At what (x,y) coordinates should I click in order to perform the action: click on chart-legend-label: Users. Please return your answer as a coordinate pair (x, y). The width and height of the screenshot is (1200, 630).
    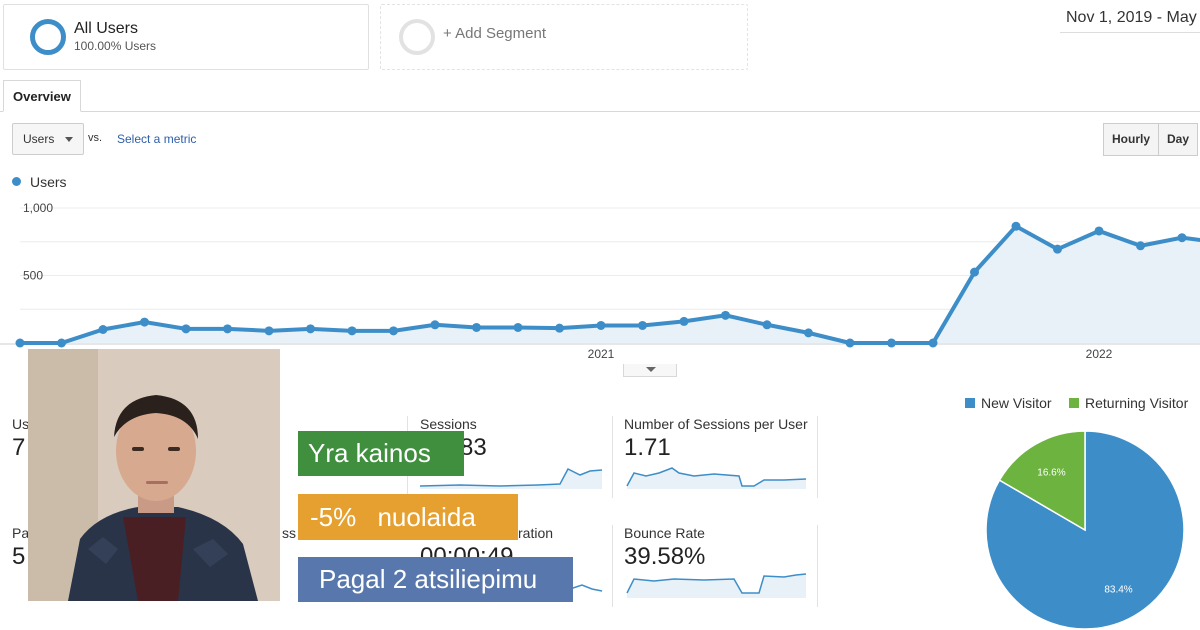
    Looking at the image, I should click on (48, 182).